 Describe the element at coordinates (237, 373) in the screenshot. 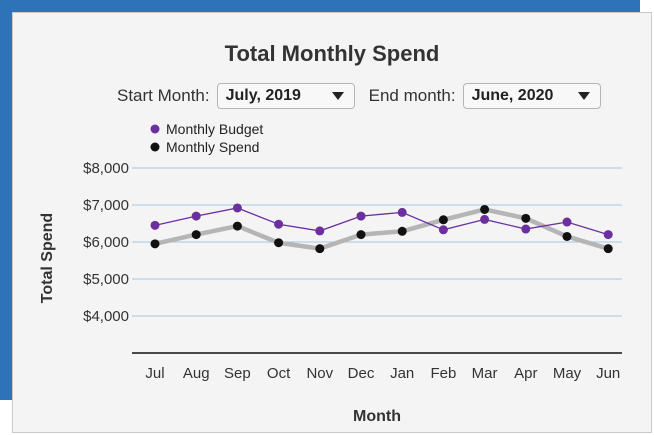

I see `x-tick-label: Sep` at that location.